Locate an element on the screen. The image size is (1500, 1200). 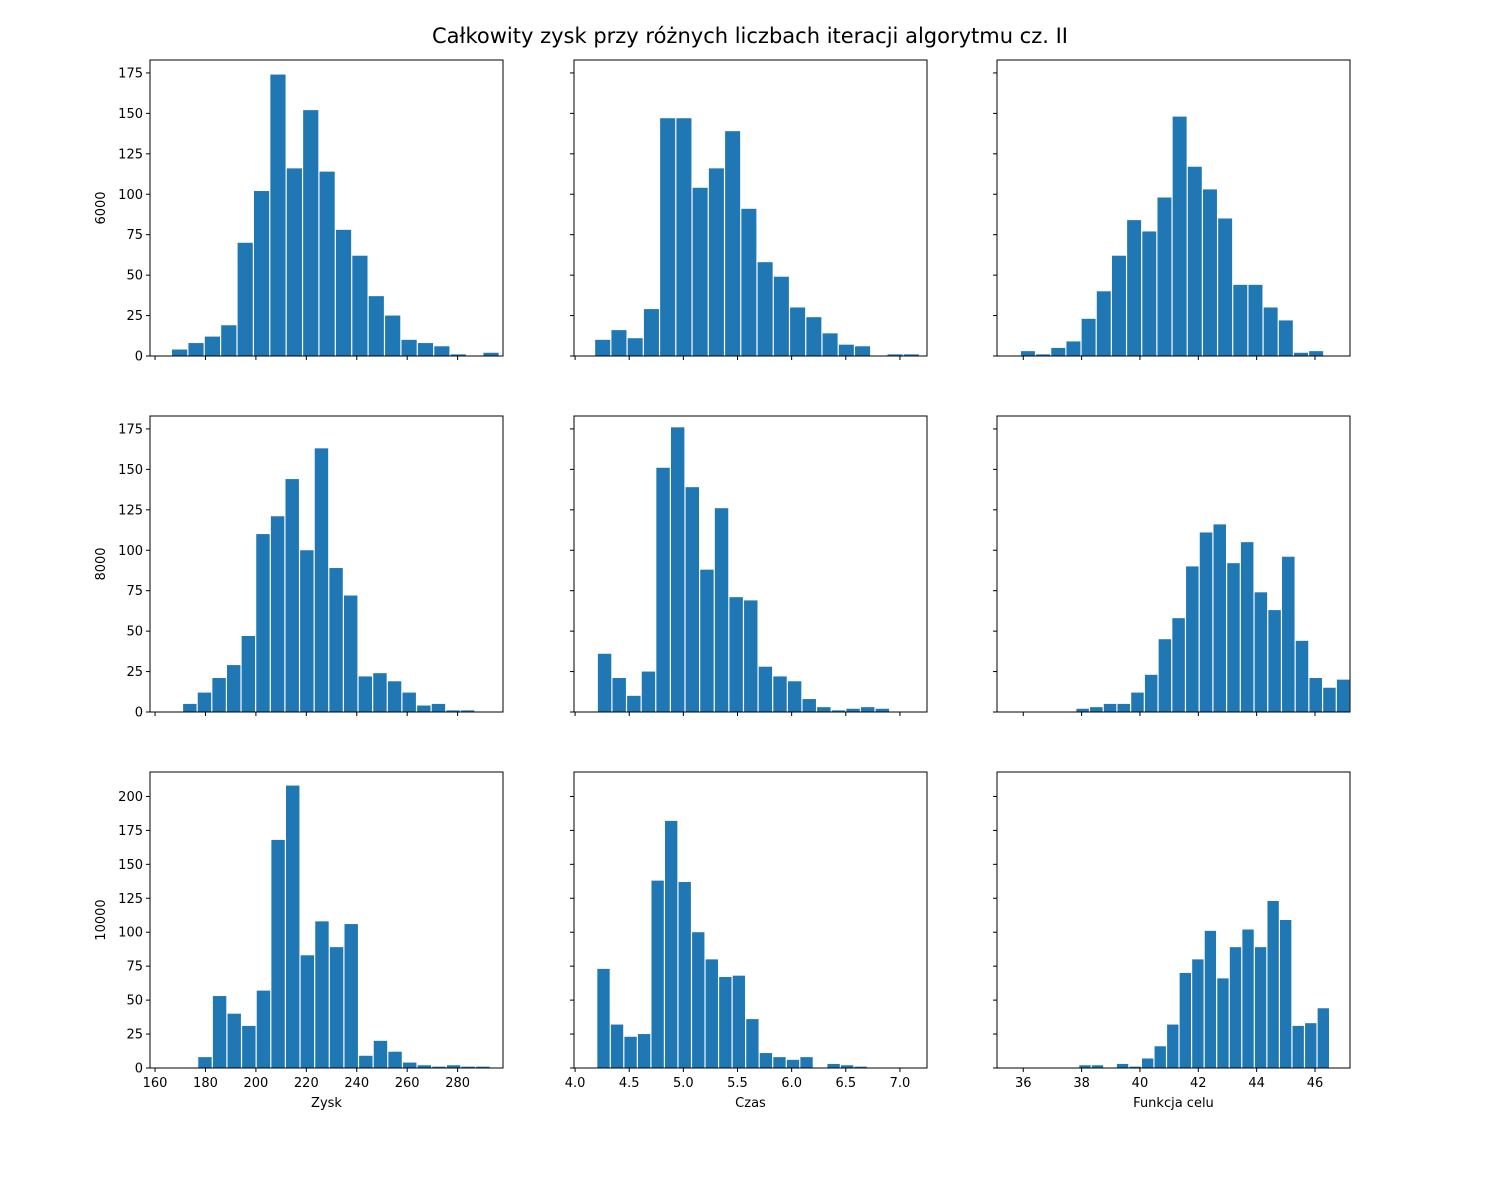
histogram-panel-r2c1: 4.0 4.5 5.0 5.5 6.0 6.5 7.0 Czas is located at coordinates (746, 941).